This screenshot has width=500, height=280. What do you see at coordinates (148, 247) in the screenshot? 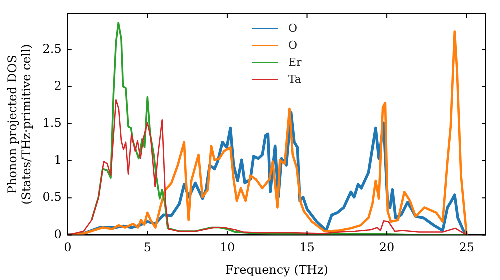
I see `x-tick-label: 5` at bounding box center [148, 247].